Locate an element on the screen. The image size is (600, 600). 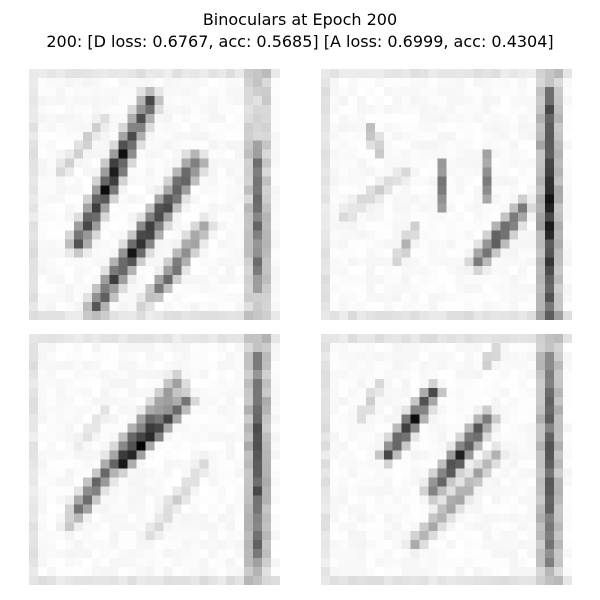
figure-title: Binoculars at Epoch 200 is located at coordinates (300, 19).